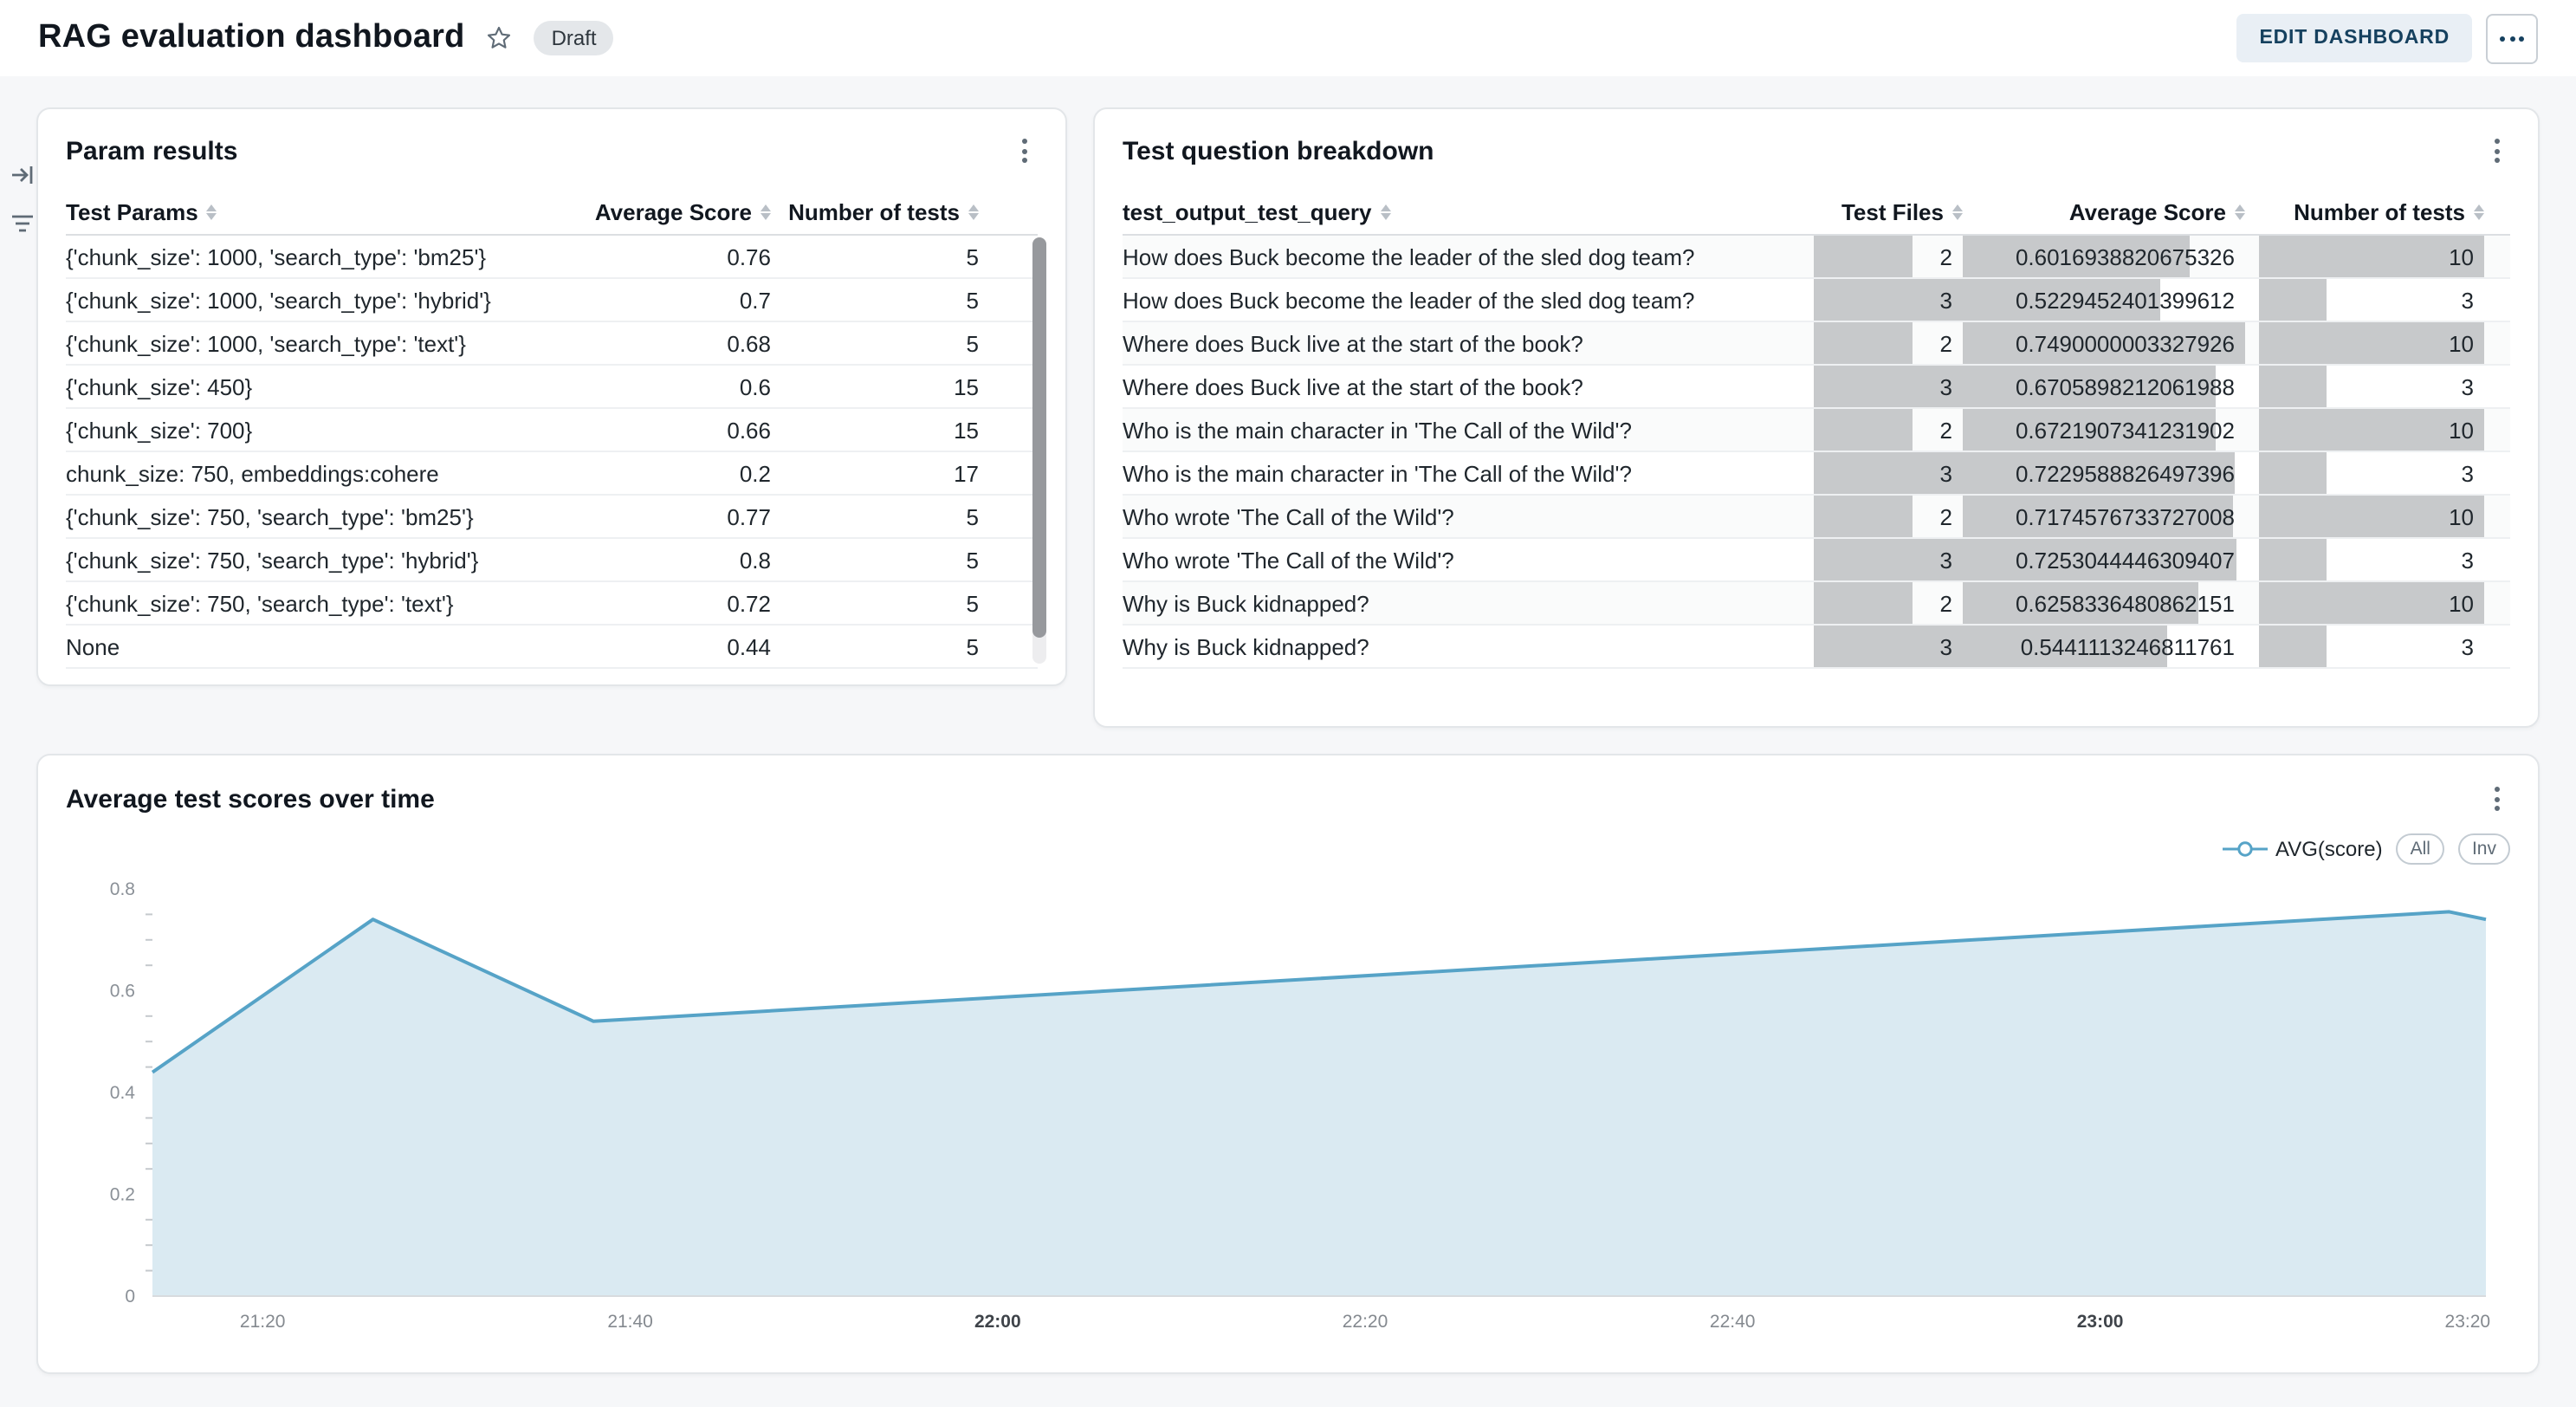  I want to click on cell-average-score: 0.7253044446309407, so click(2104, 559).